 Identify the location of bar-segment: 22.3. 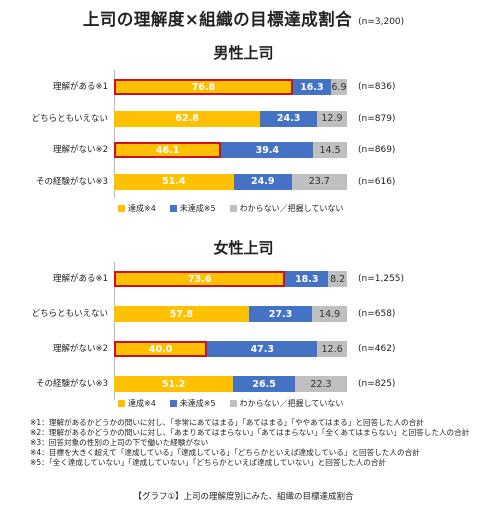
(321, 384).